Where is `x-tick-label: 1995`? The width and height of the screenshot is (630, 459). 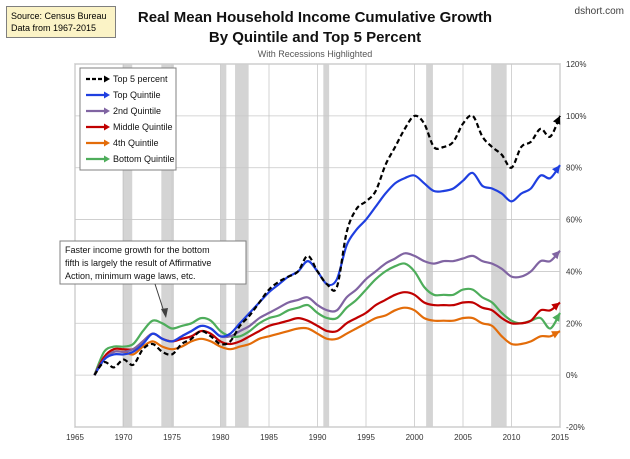 x-tick-label: 1995 is located at coordinates (366, 437).